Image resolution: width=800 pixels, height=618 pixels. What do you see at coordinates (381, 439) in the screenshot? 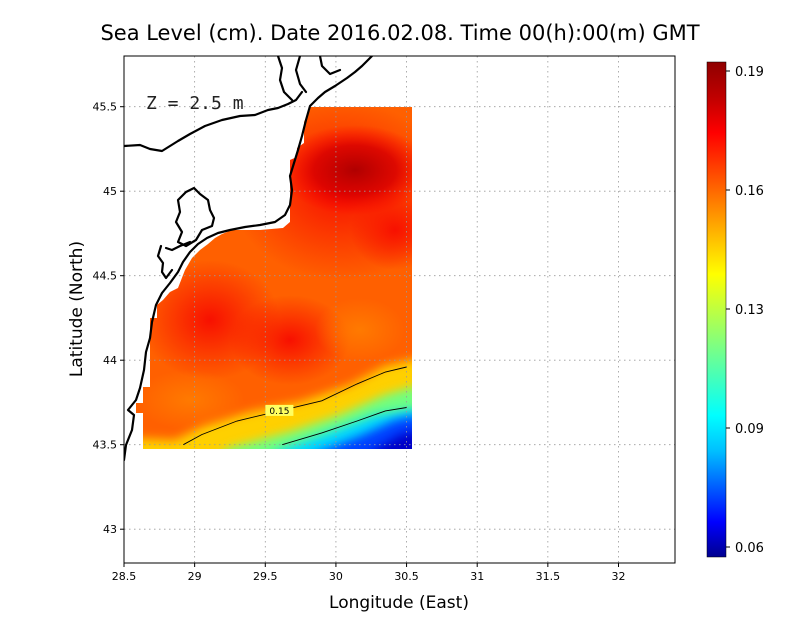
I see `field-band-deepblue` at bounding box center [381, 439].